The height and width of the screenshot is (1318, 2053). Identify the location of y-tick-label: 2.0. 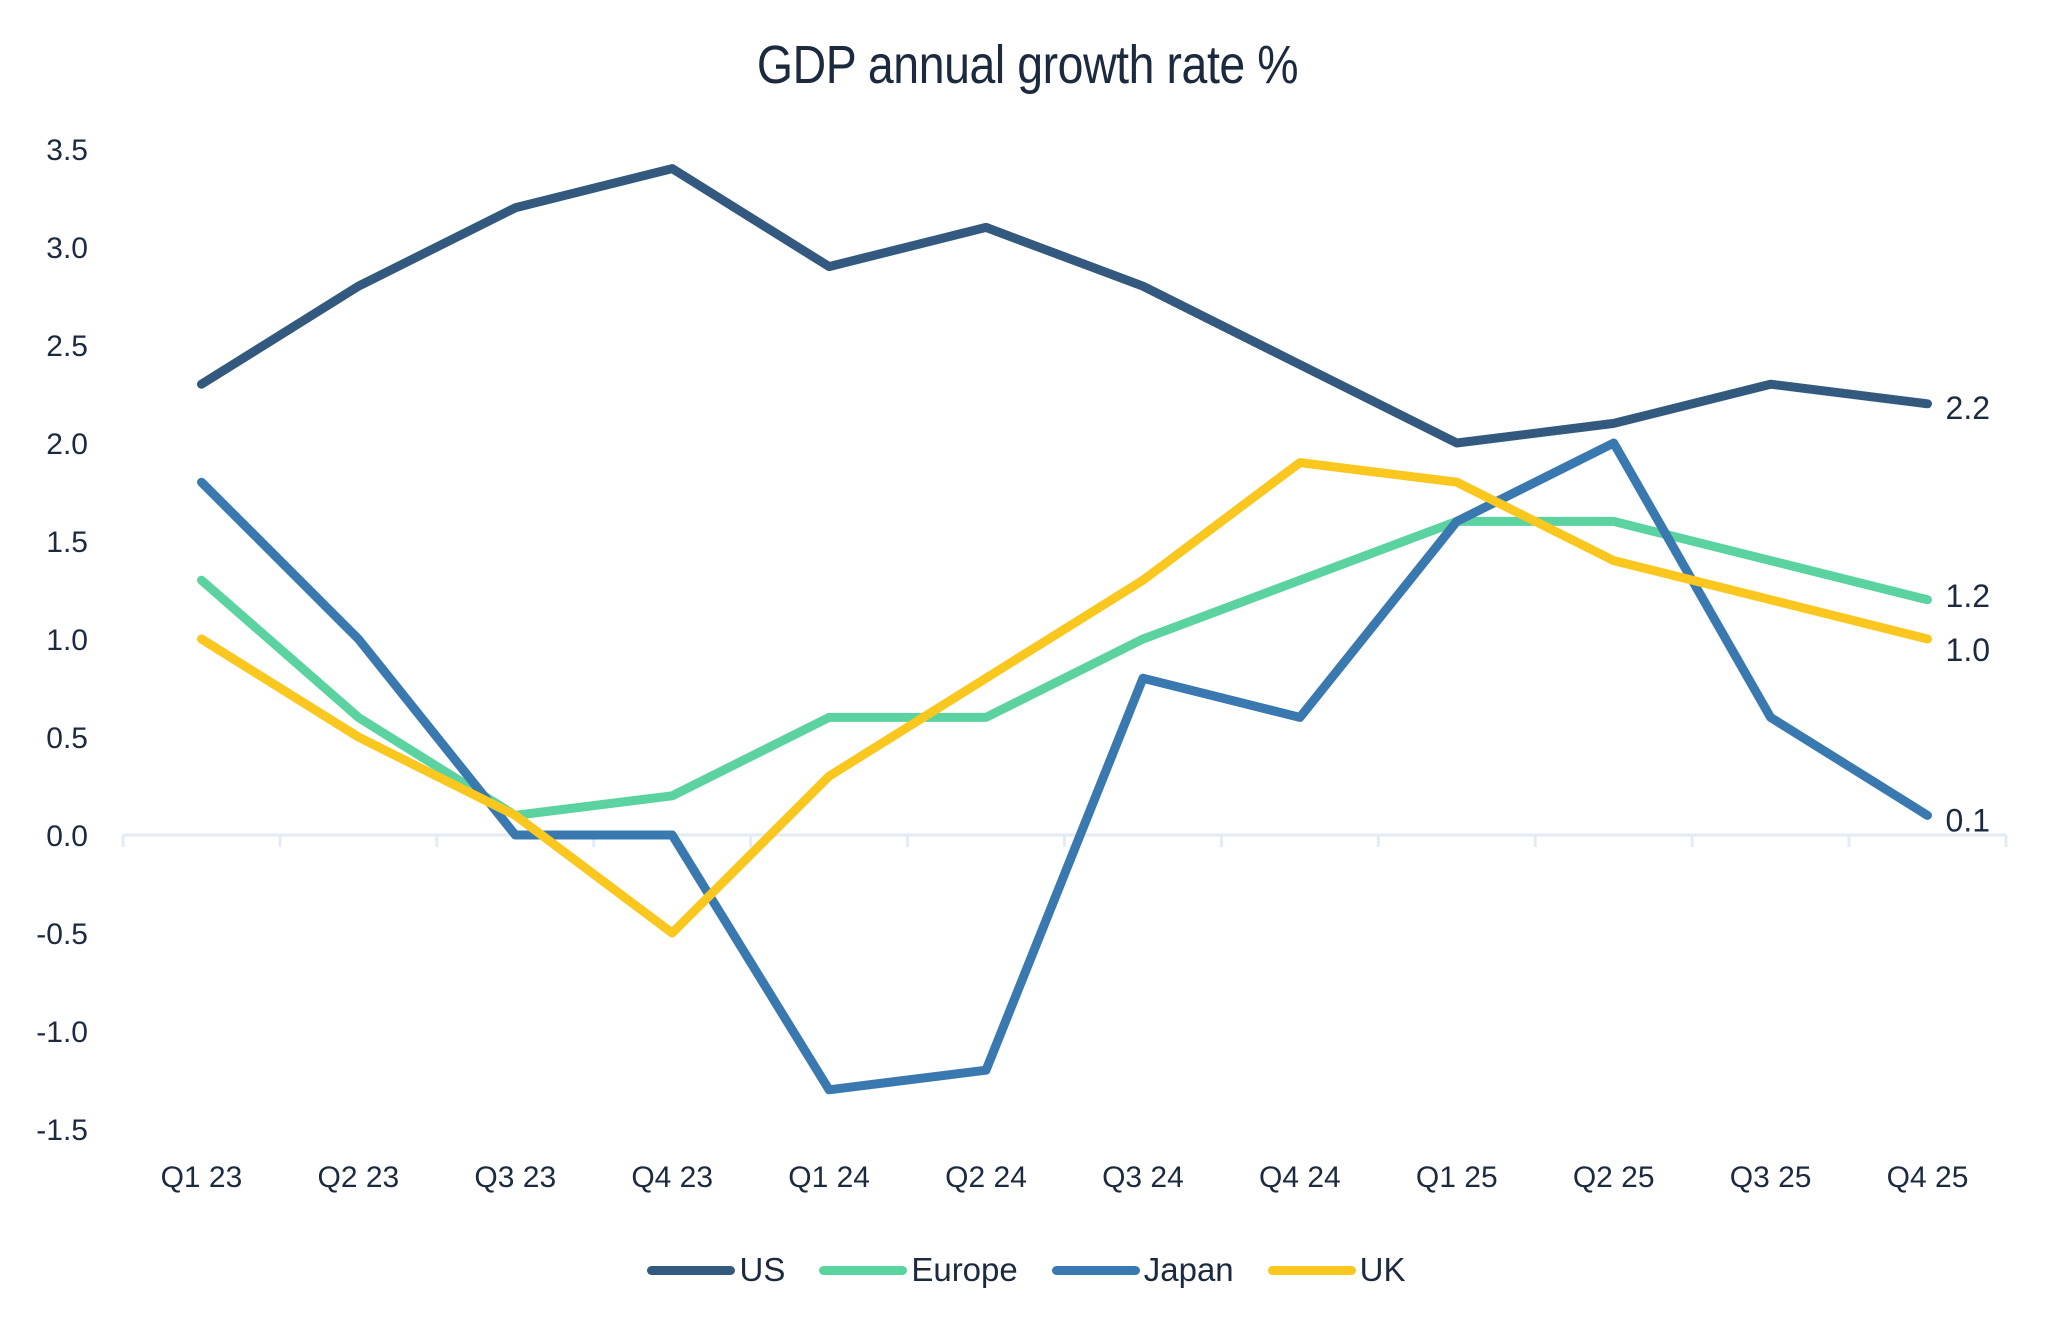
(67, 444).